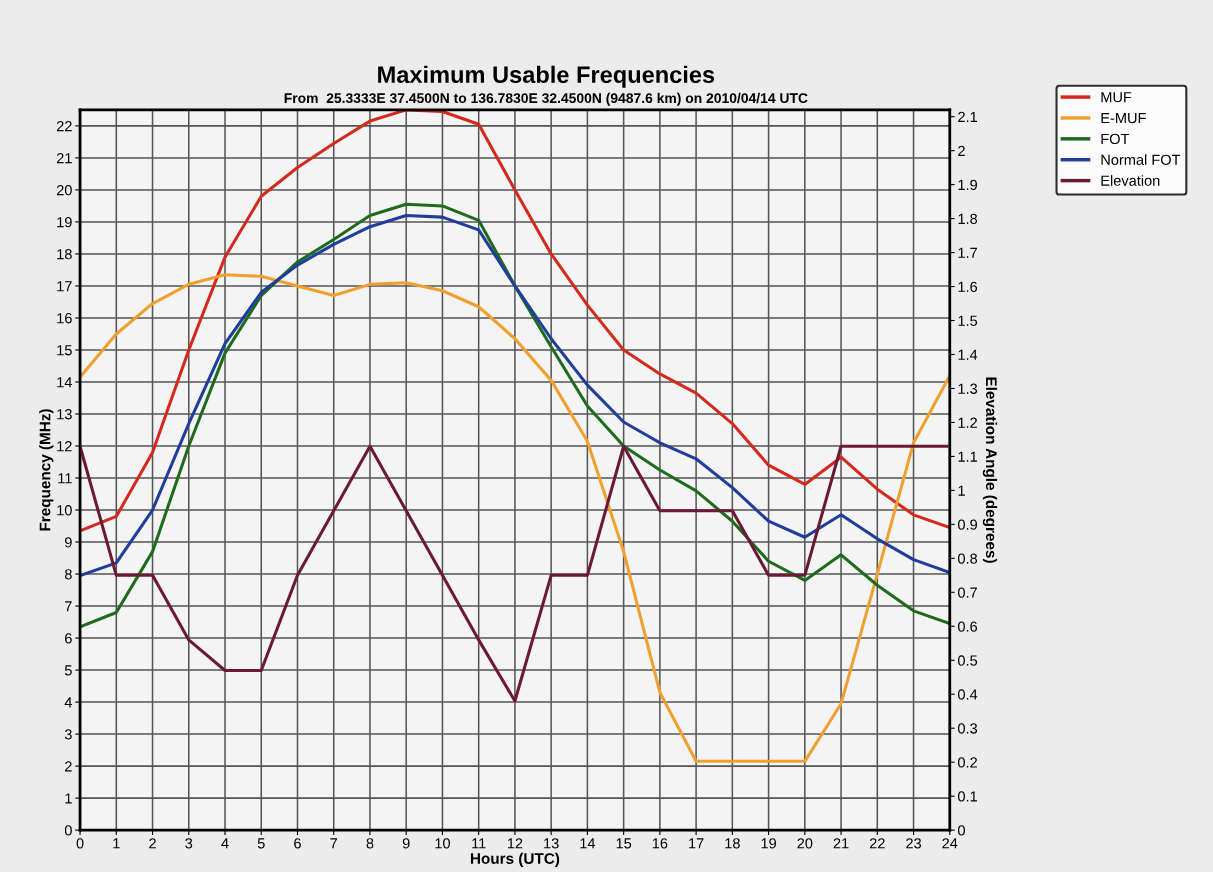  I want to click on y-axis-title: Frequency (MHz), so click(46, 470).